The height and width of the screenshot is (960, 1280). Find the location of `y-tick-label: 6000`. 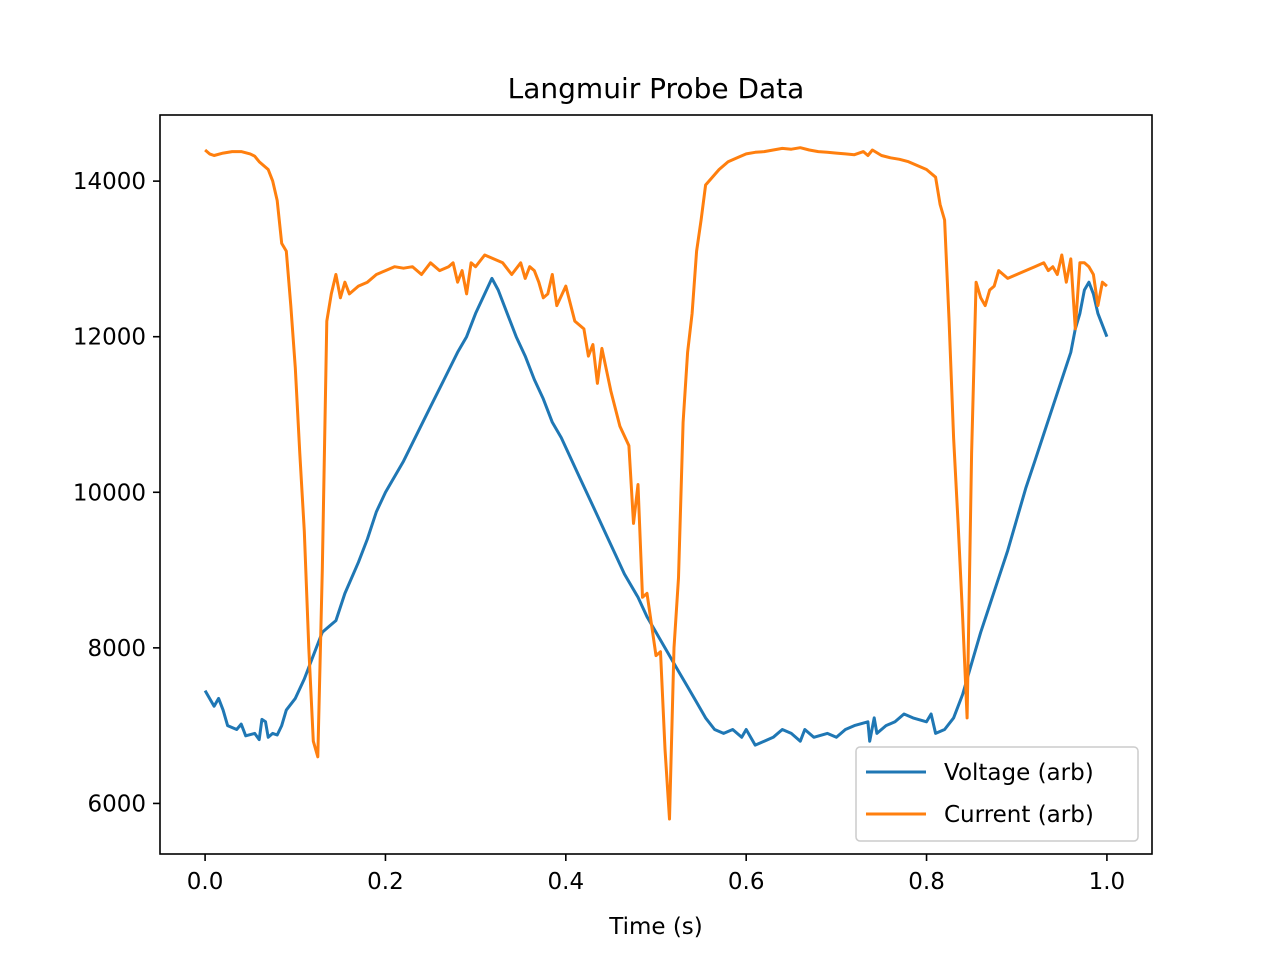

y-tick-label: 6000 is located at coordinates (116, 804).